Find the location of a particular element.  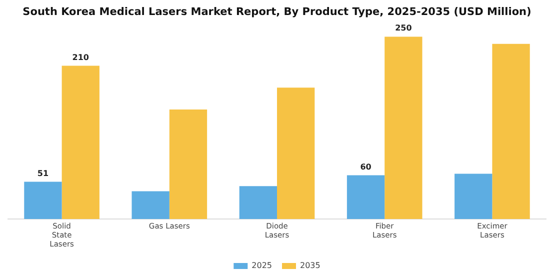

legend-label: 2035 is located at coordinates (310, 265).